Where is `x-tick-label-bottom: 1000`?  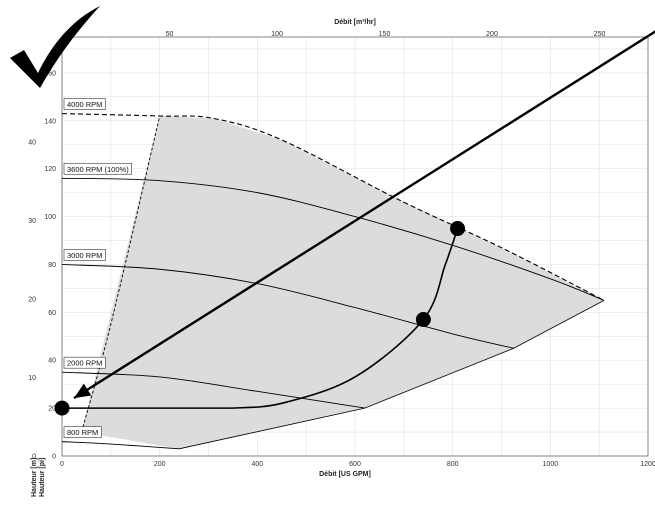 x-tick-label-bottom: 1000 is located at coordinates (551, 464).